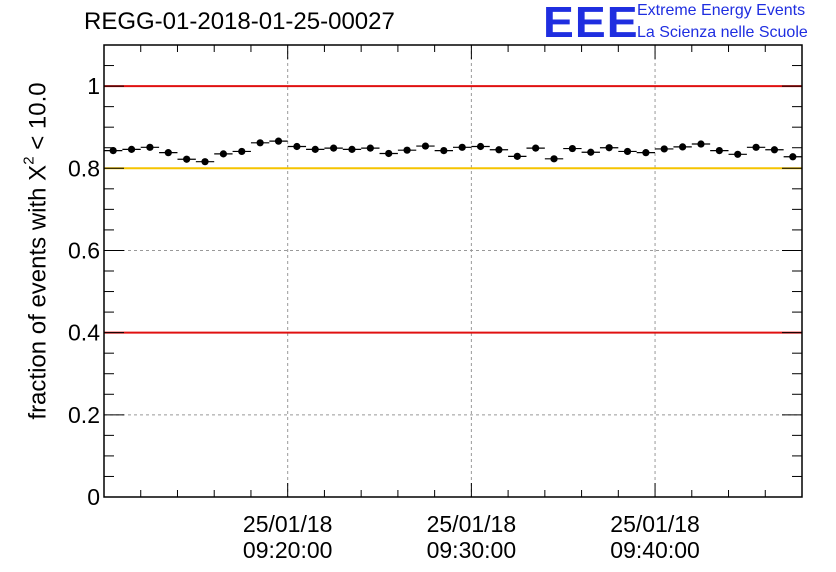  Describe the element at coordinates (84, 415) in the screenshot. I see `y-tick-label: 0.2` at that location.